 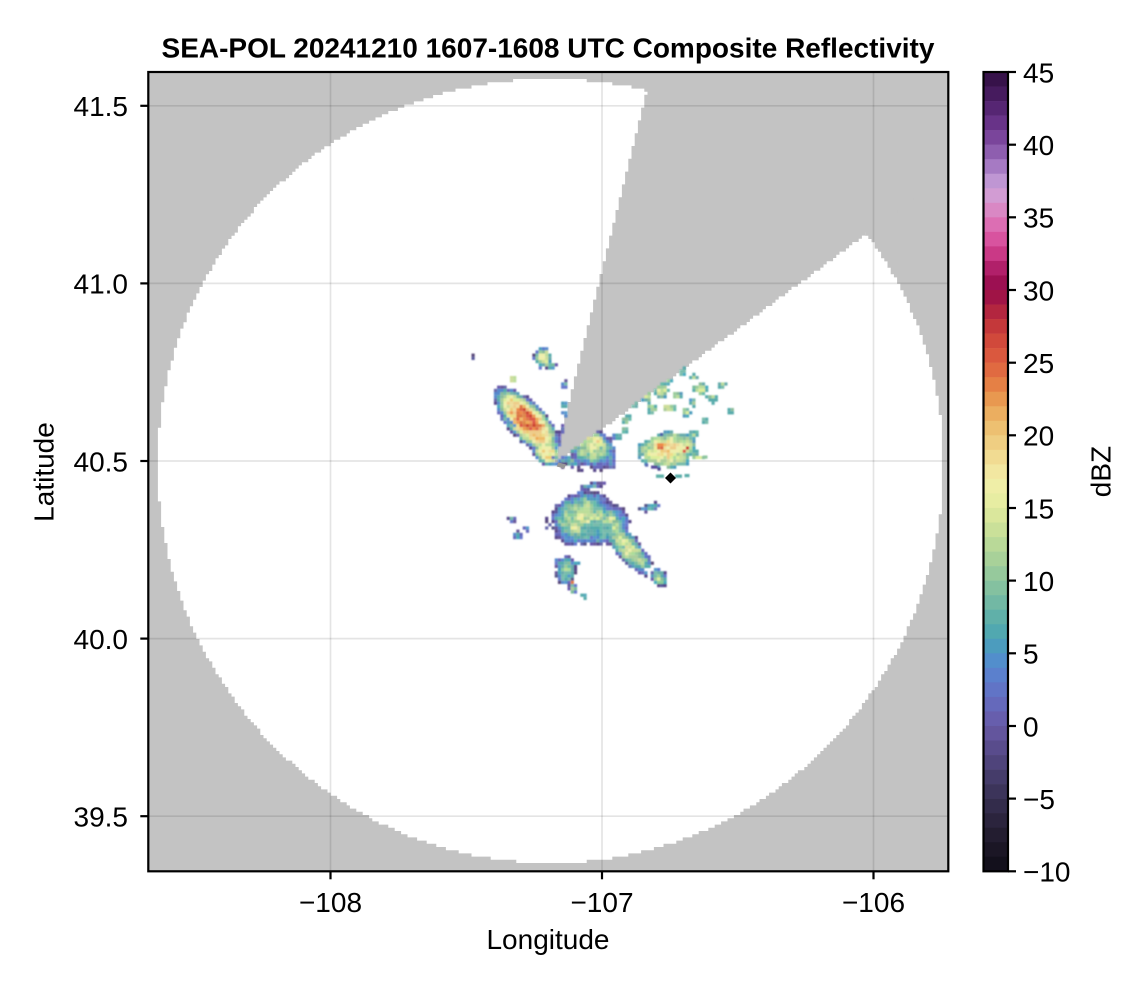 What do you see at coordinates (101, 284) in the screenshot?
I see `svg-text: 41.0` at bounding box center [101, 284].